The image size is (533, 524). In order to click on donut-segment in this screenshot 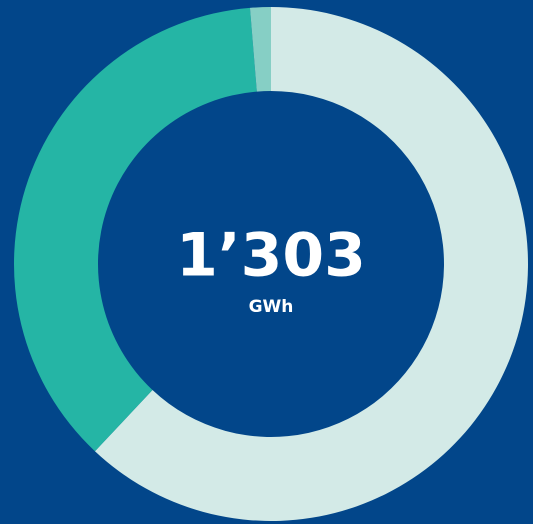, I will do `click(260, 49)`.